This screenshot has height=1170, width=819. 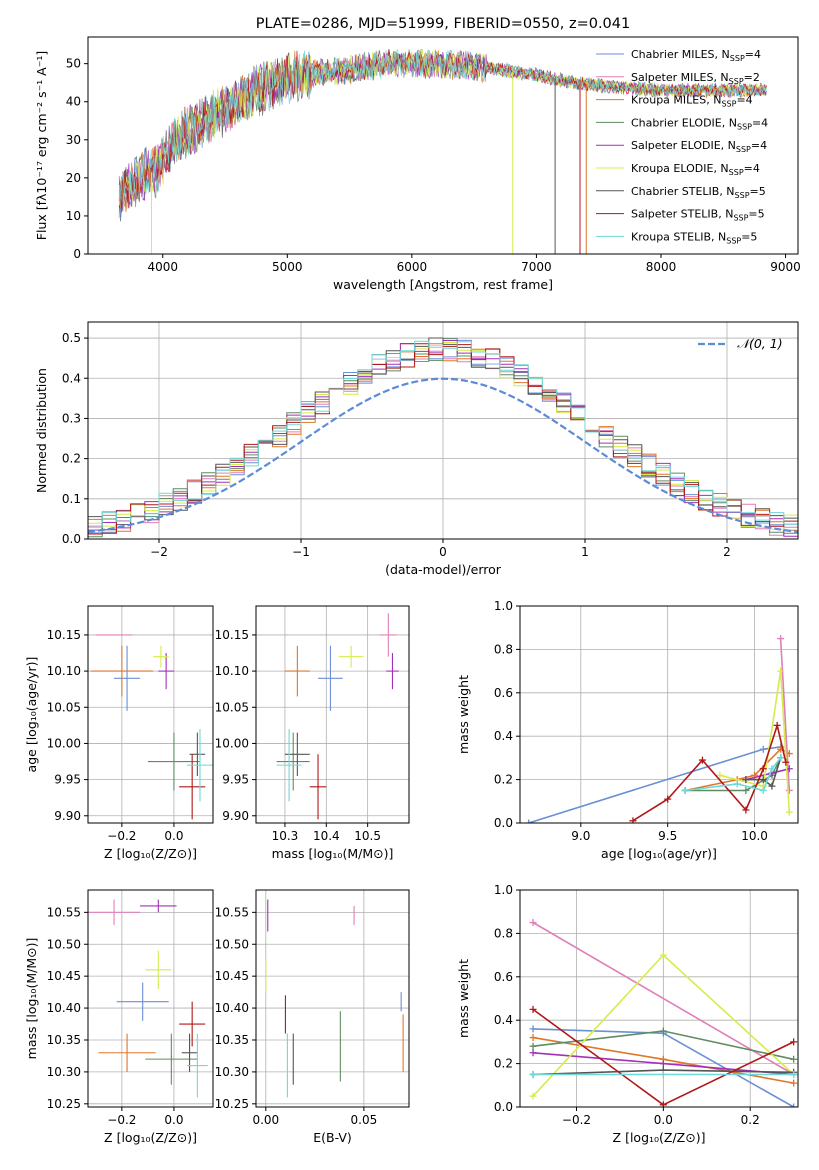 What do you see at coordinates (121, 836) in the screenshot?
I see `x-tick-label: −0.2` at bounding box center [121, 836].